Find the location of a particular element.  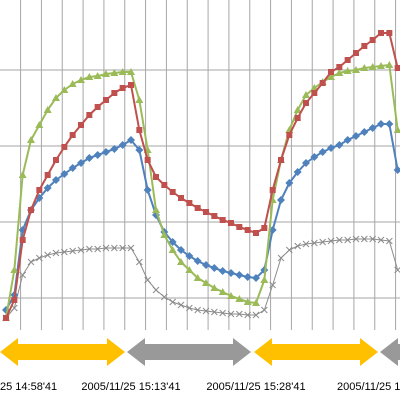

x-tick-label: 2005/11/25 15:28'41 is located at coordinates (255, 387).